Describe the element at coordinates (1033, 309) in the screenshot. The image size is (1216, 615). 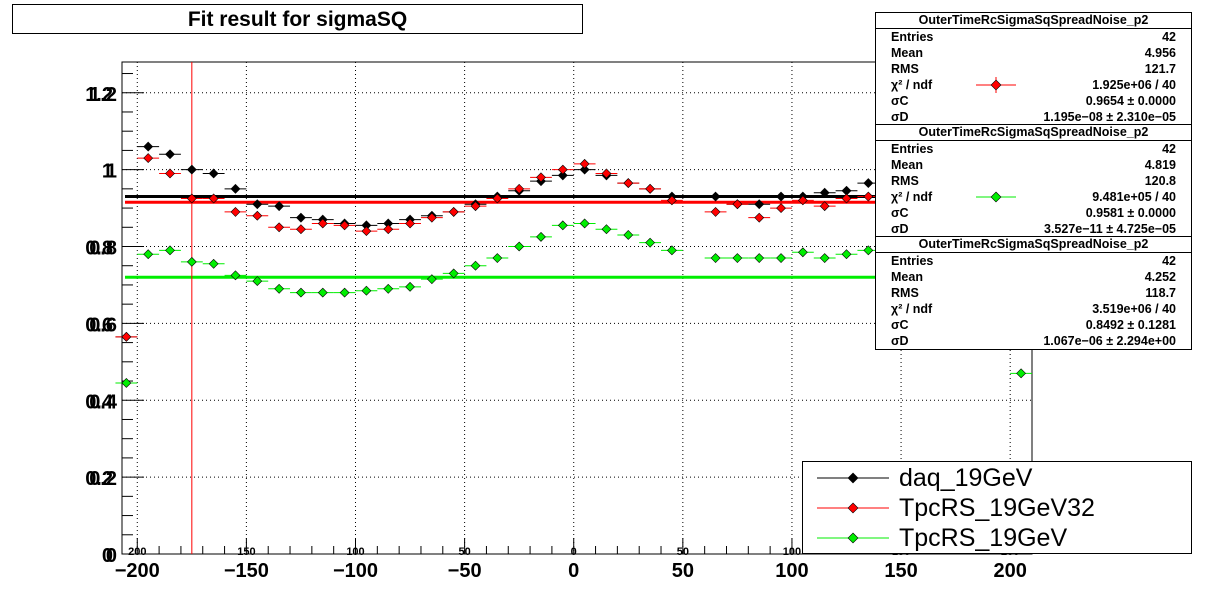
I see `stats-row: χ² / ndf 3.519e+06 / 40` at that location.